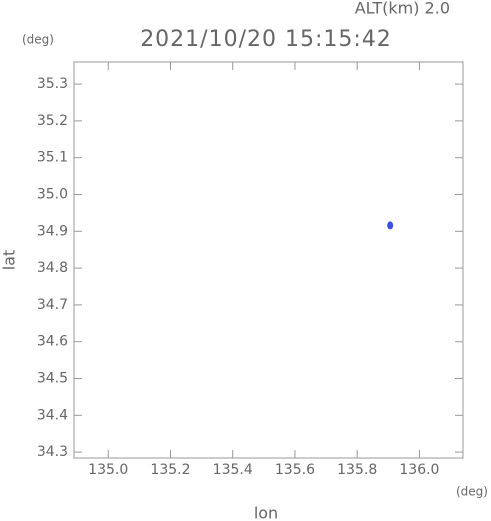 The image size is (491, 521). Describe the element at coordinates (52, 121) in the screenshot. I see `y-tick-label: 35.2` at that location.